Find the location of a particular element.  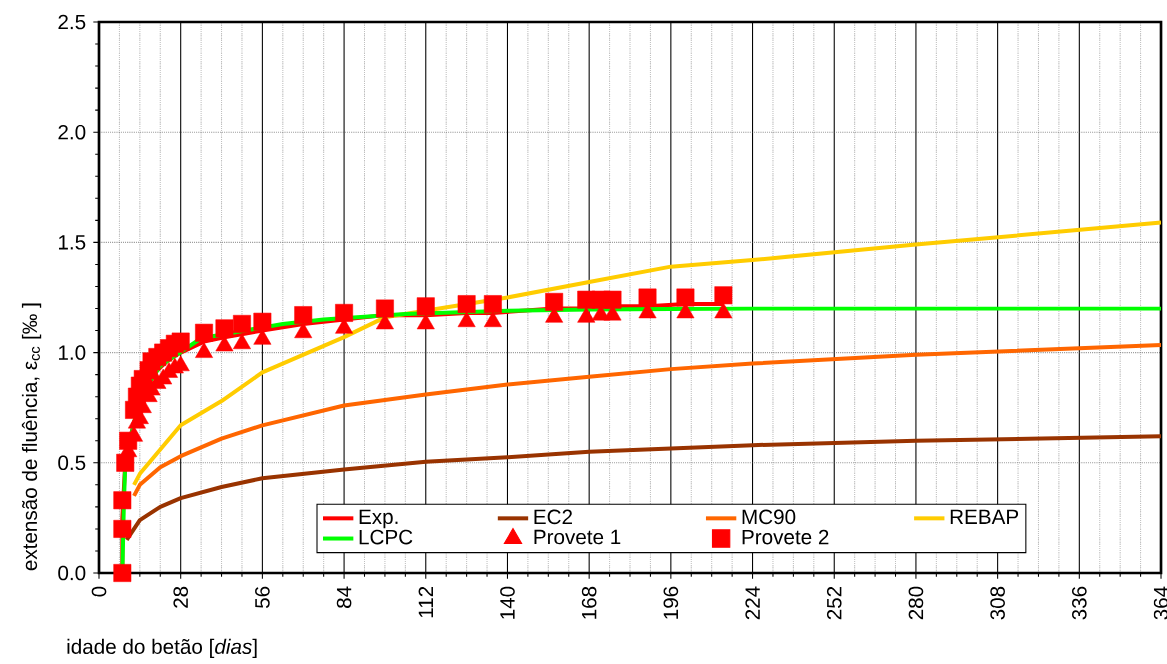

legend-label: Exp. is located at coordinates (378, 519).